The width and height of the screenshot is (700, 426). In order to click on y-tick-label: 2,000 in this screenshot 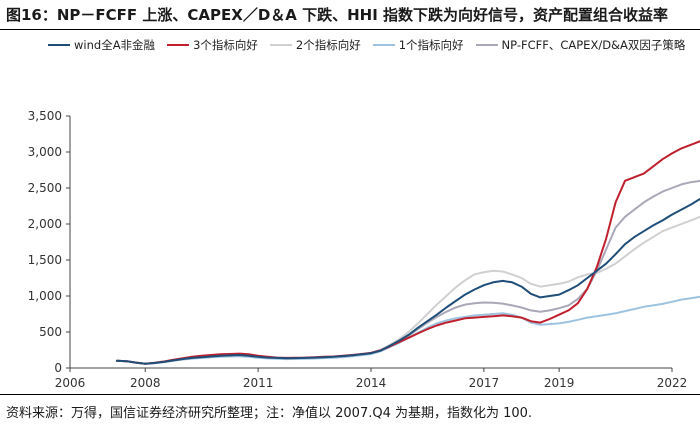, I will do `click(45, 224)`.